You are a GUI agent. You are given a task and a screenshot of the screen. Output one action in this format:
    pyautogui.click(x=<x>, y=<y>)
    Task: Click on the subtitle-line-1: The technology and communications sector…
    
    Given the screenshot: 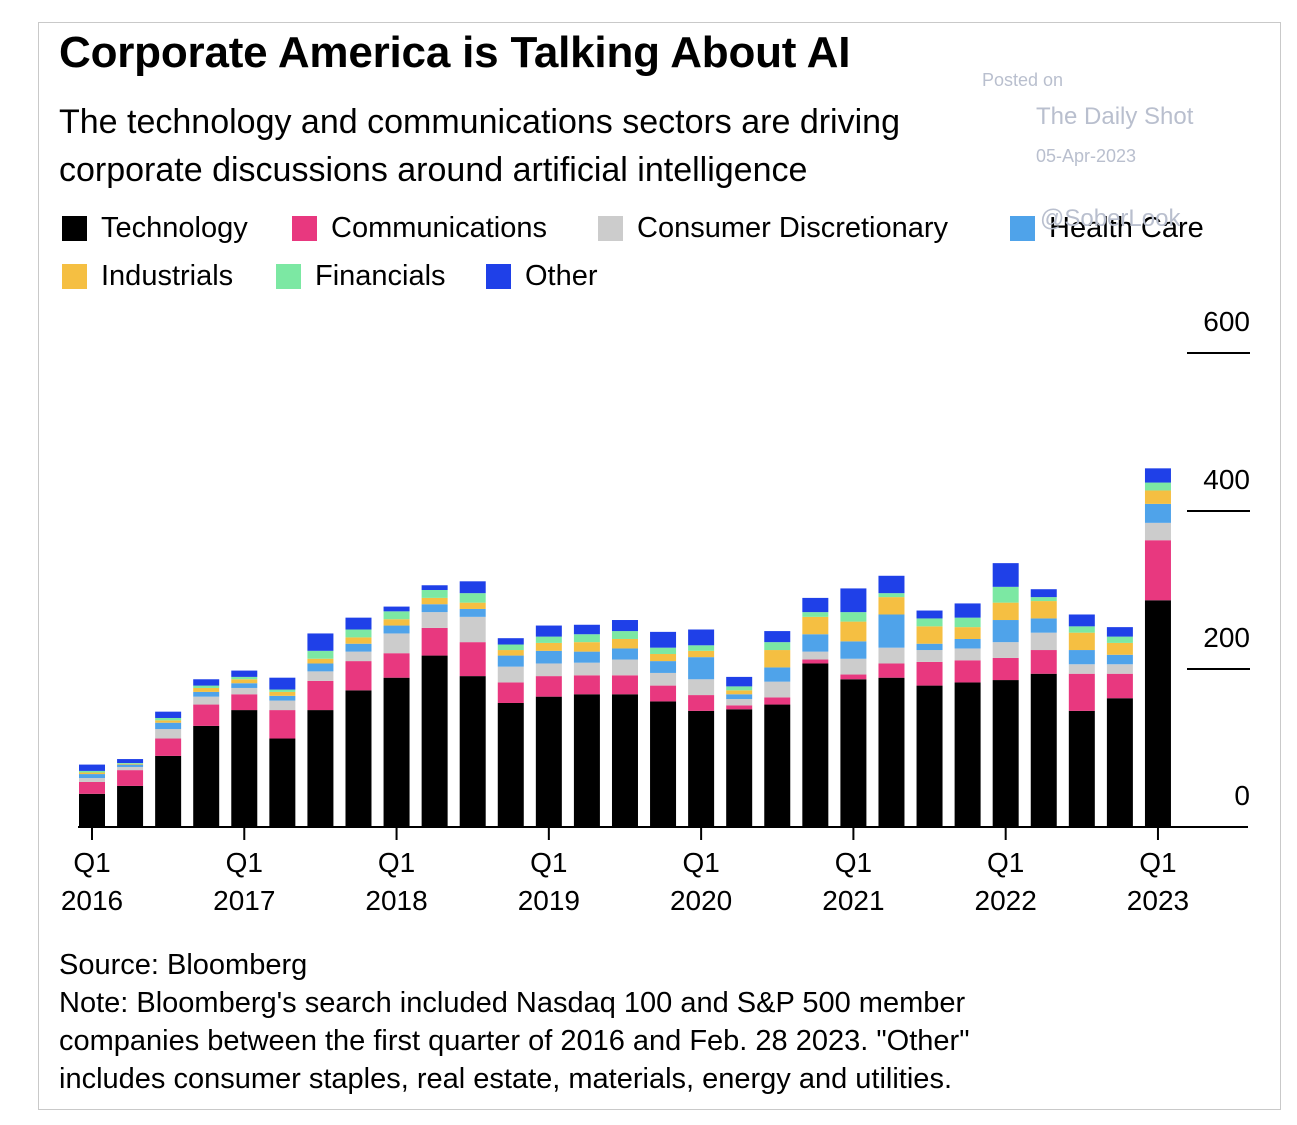 What is the action you would take?
    pyautogui.click(x=479, y=122)
    